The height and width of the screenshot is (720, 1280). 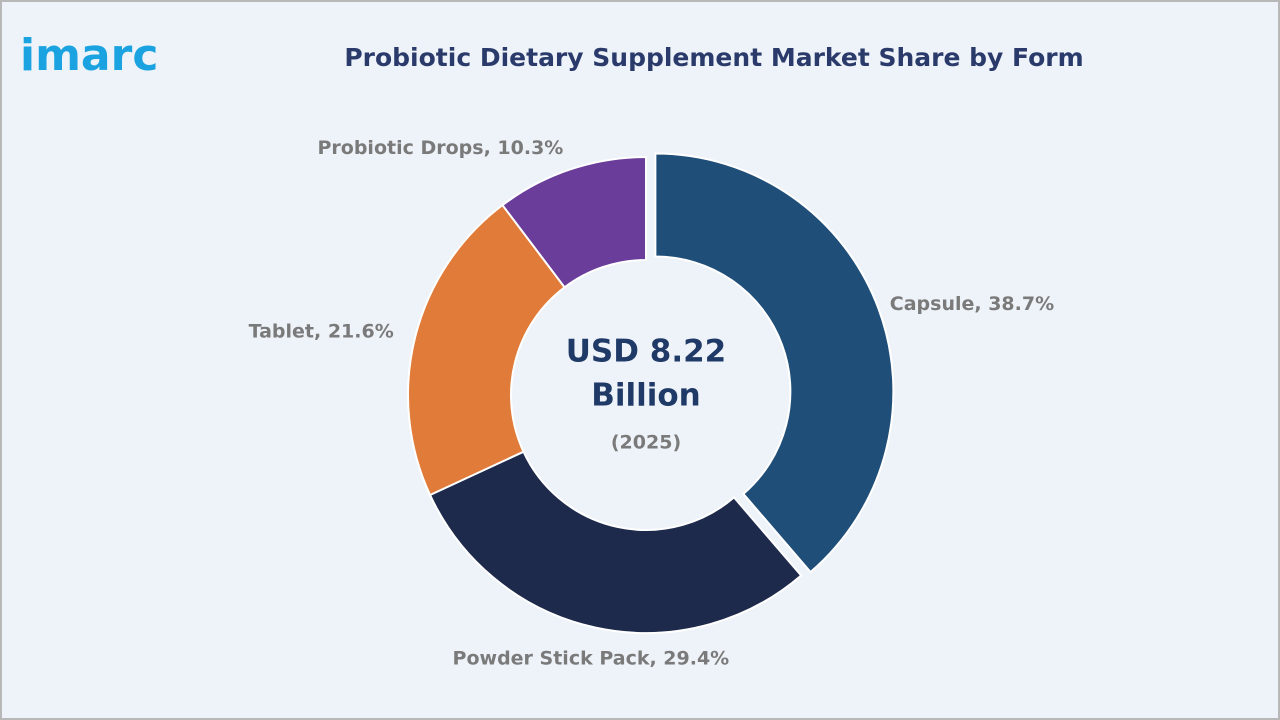 What do you see at coordinates (646, 396) in the screenshot?
I see `center-label: Billion` at bounding box center [646, 396].